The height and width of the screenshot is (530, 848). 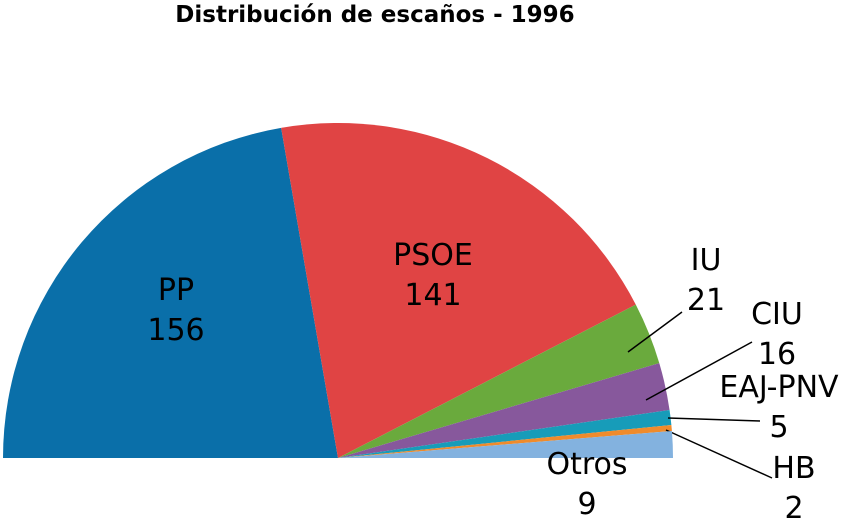 What do you see at coordinates (793, 508) in the screenshot?
I see `label-value-hb: 2` at bounding box center [793, 508].